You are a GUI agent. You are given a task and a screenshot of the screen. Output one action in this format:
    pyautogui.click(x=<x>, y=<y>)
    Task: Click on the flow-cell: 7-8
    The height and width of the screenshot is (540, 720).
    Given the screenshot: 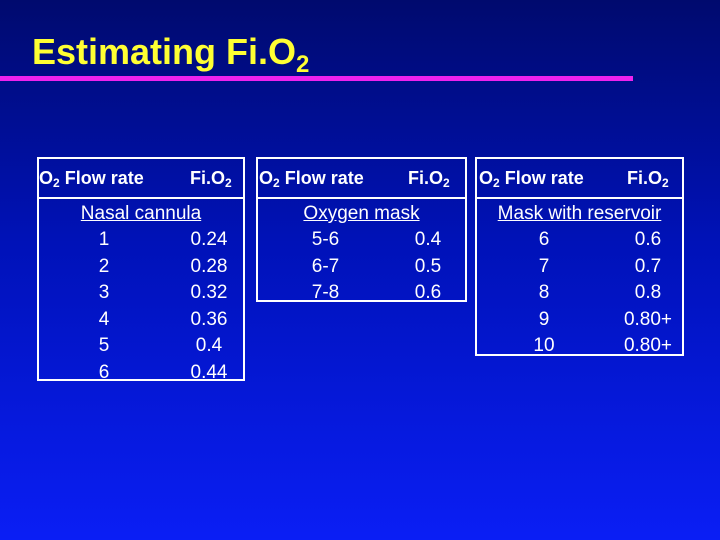 What is the action you would take?
    pyautogui.click(x=325, y=292)
    